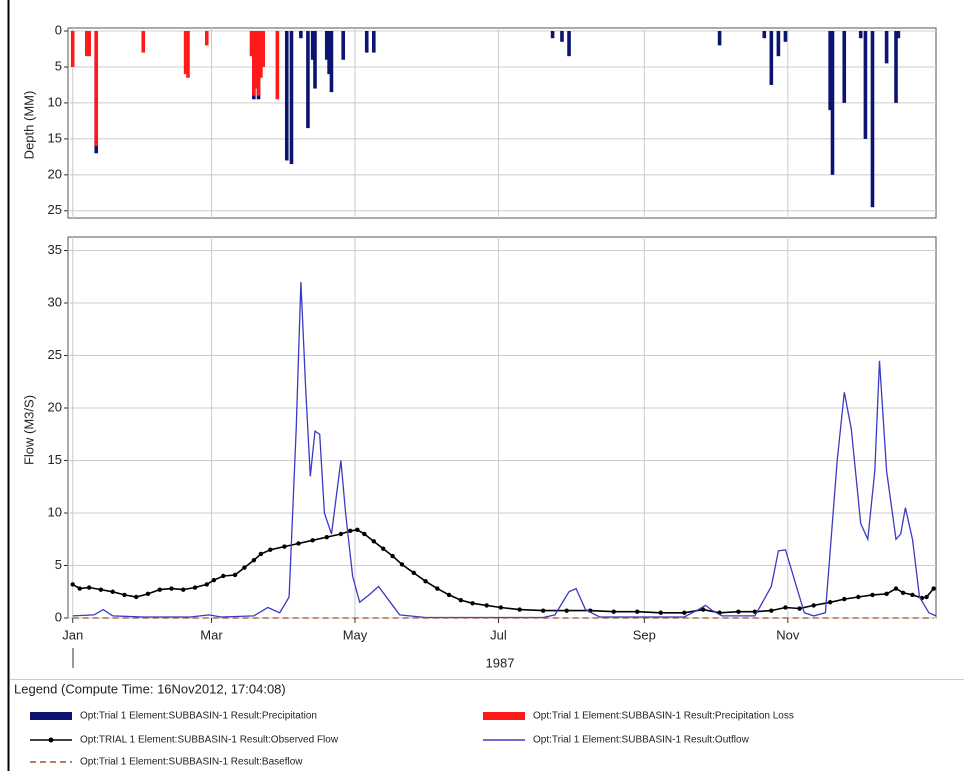 This screenshot has height=771, width=964. I want to click on y-tick-label: 15, so click(55, 137).